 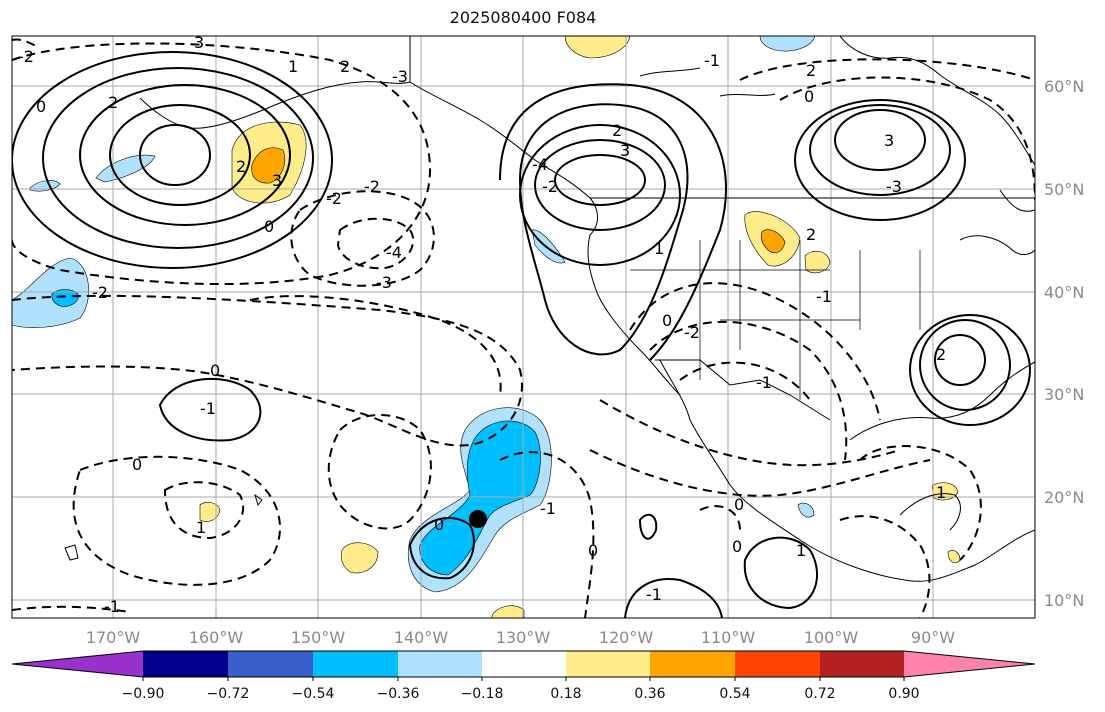 I want to click on island-hawaii, so click(x=163, y=527).